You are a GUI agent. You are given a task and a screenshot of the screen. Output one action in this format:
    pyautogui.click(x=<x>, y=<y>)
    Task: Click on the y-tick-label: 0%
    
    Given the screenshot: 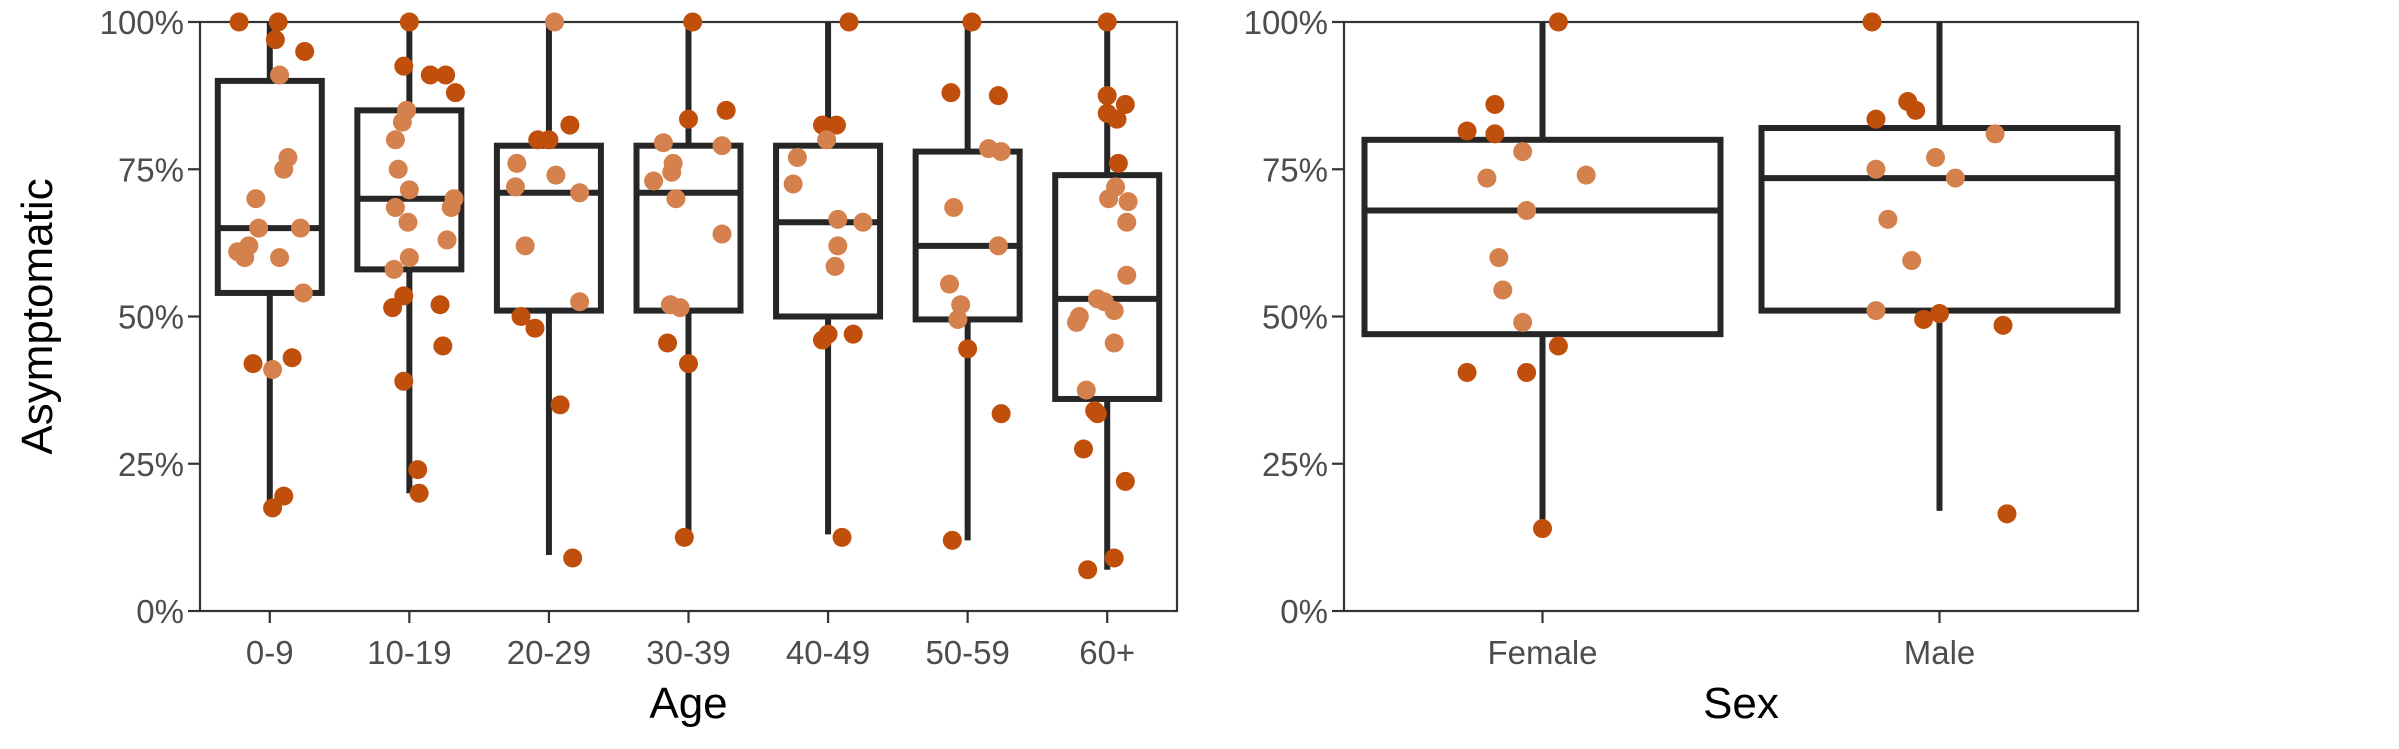 What is the action you would take?
    pyautogui.click(x=160, y=611)
    